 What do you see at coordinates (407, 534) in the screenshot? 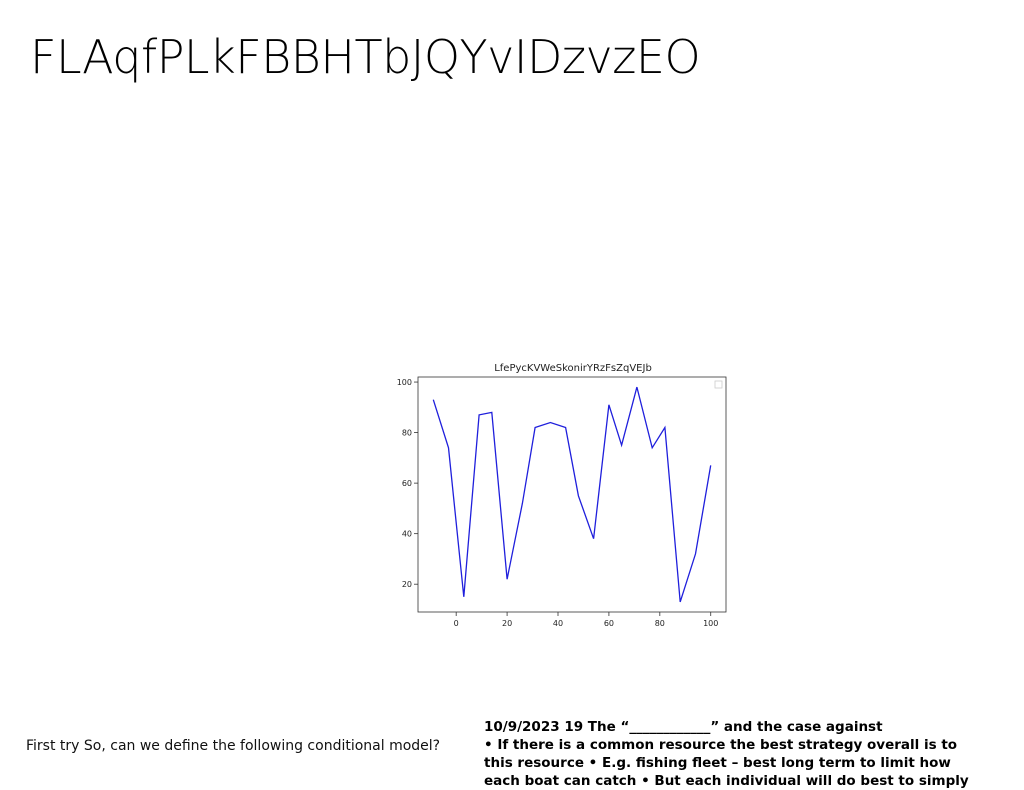
I see `y-tick-label: 40` at bounding box center [407, 534].